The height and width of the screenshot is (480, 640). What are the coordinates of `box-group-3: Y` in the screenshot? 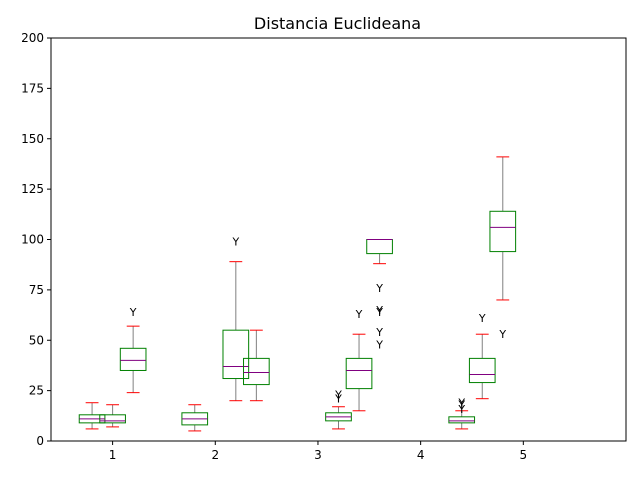 It's located at (133, 350).